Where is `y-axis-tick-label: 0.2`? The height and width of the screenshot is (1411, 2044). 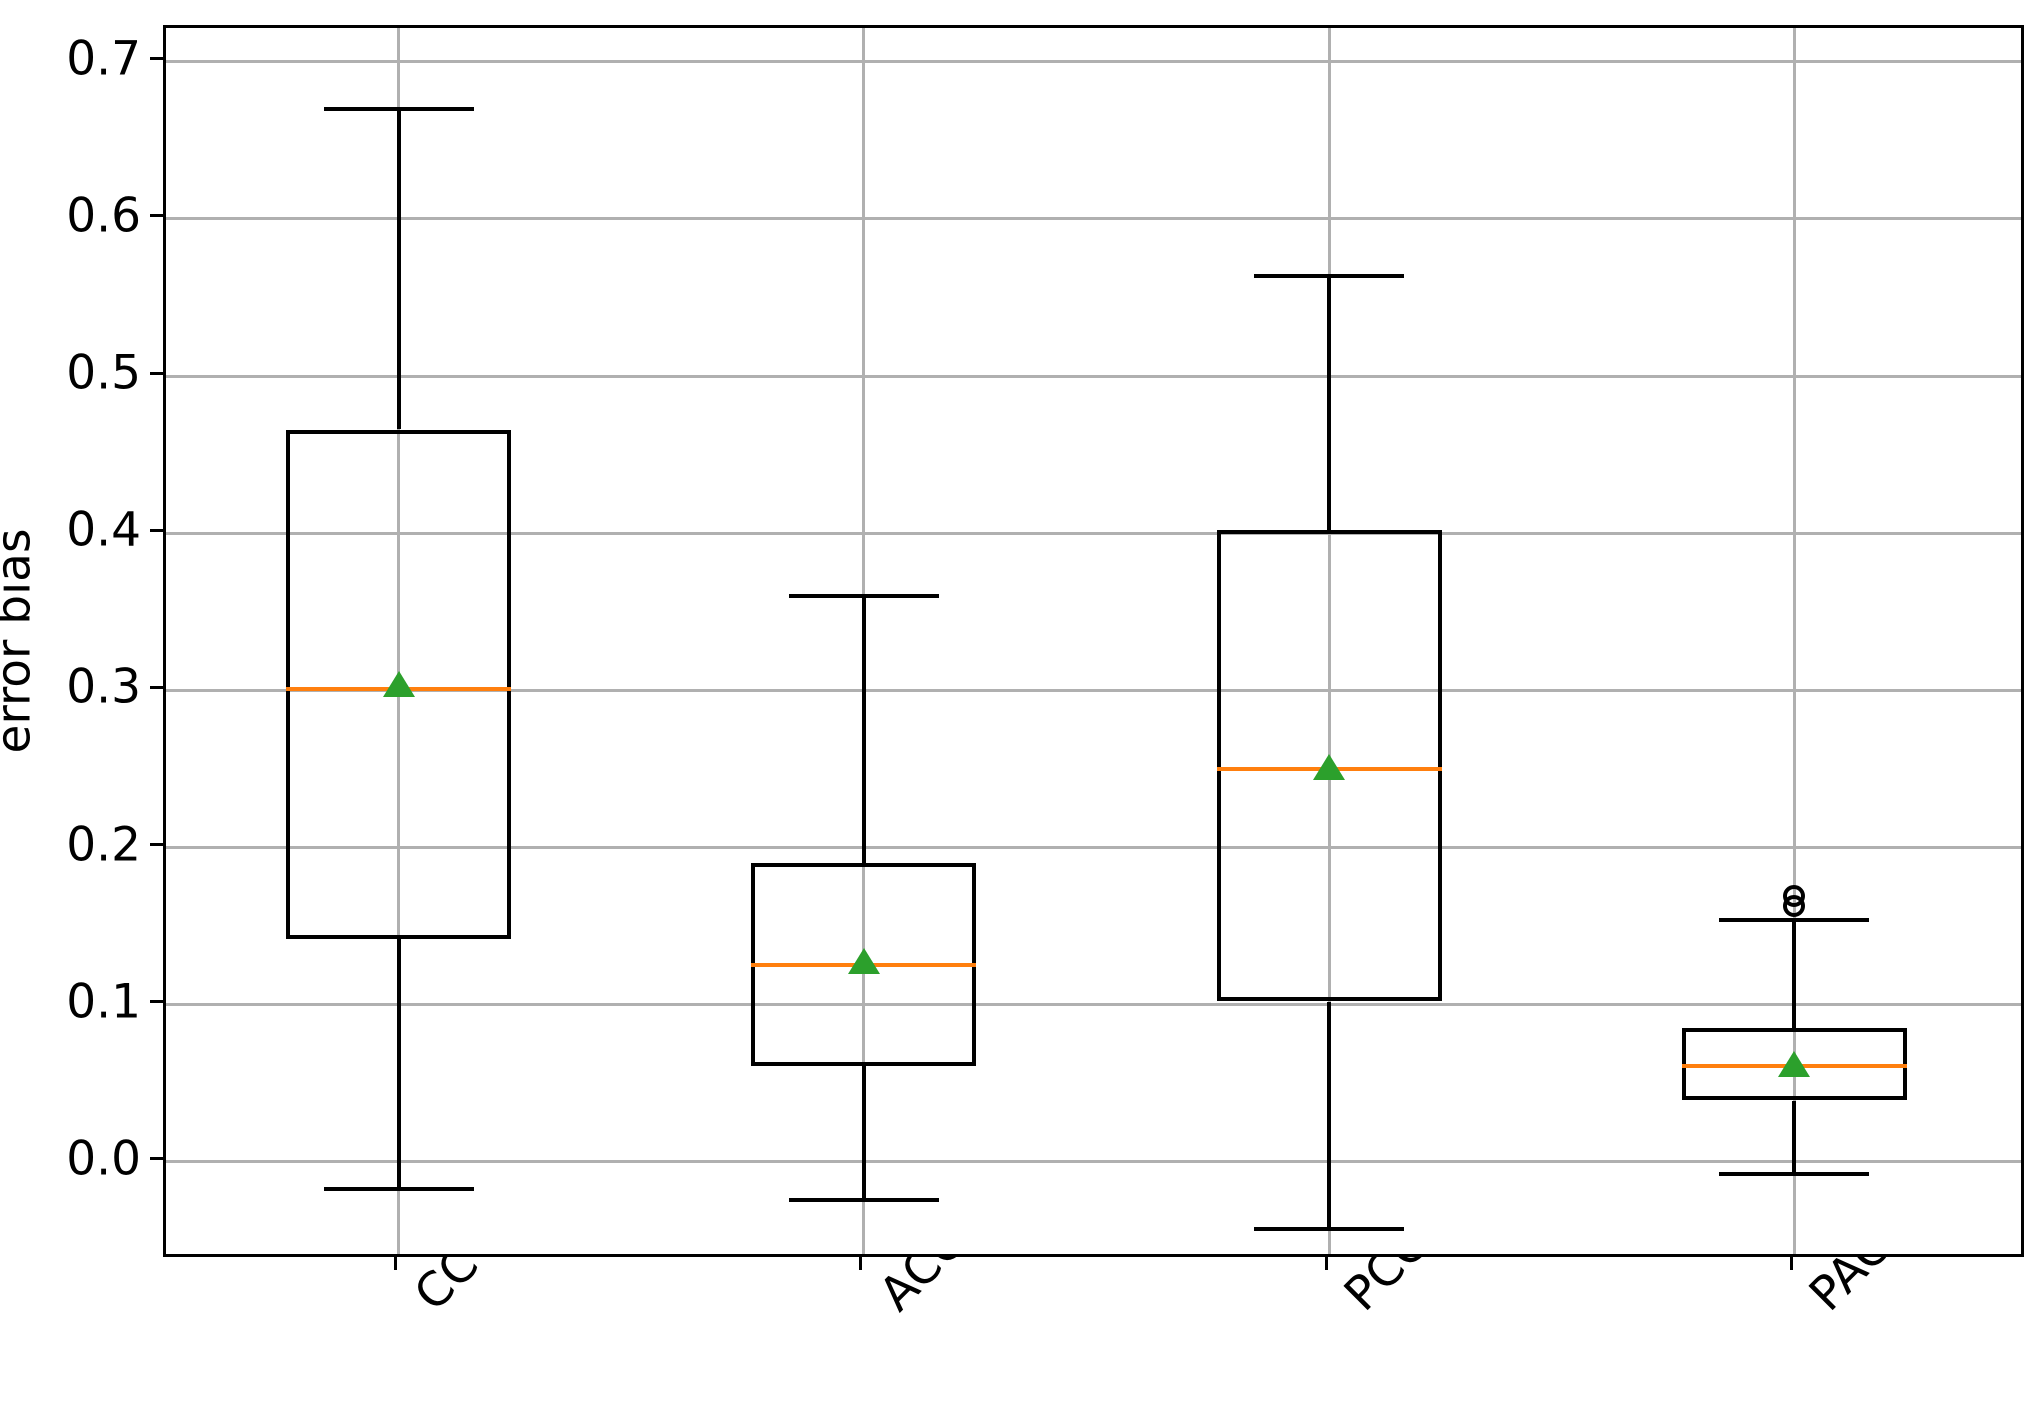
y-axis-tick-label: 0.2 is located at coordinates (103, 844).